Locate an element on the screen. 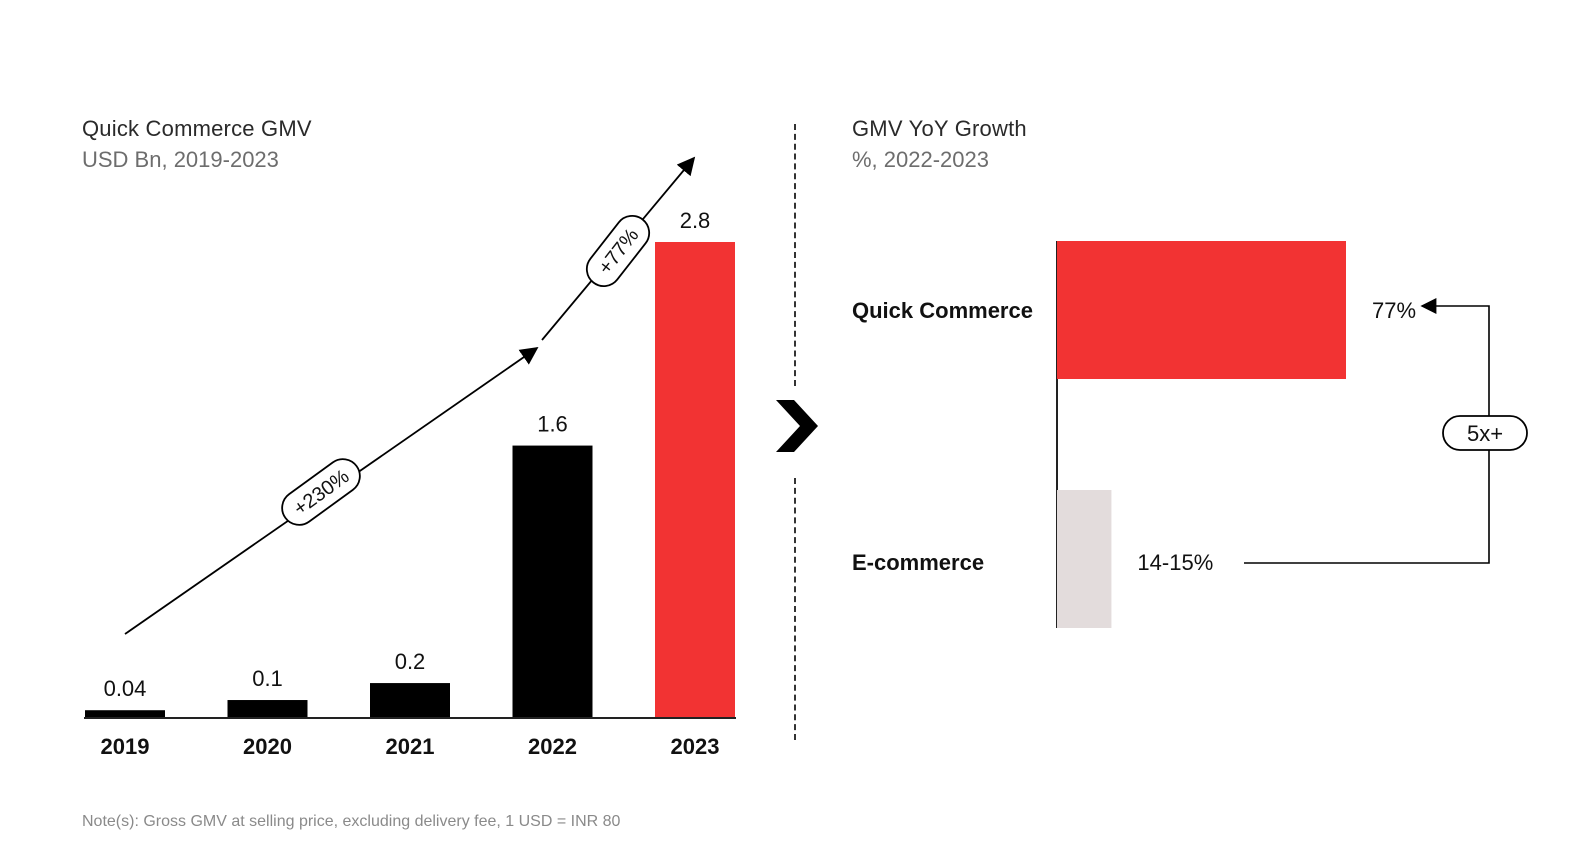 The height and width of the screenshot is (862, 1591). category-label-2020: 2020 is located at coordinates (267, 746).